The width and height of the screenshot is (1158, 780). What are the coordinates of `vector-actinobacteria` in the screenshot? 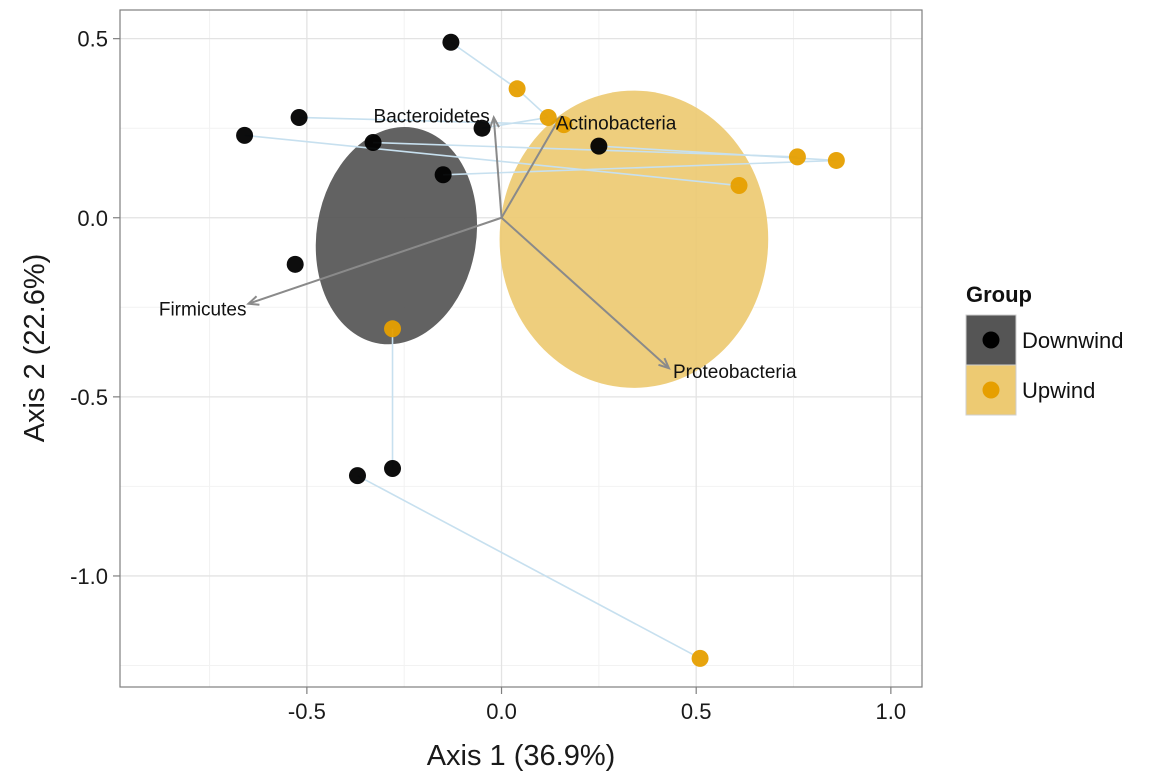 It's located at (530, 167).